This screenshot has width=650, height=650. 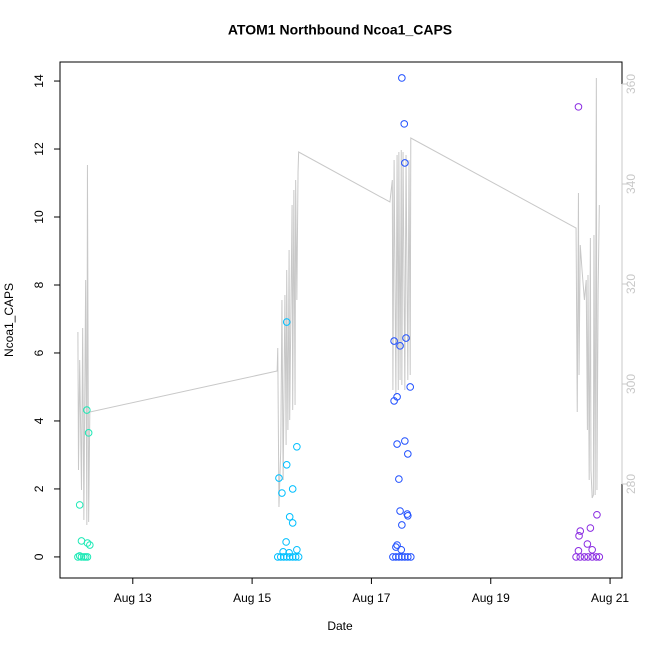 What do you see at coordinates (39, 352) in the screenshot?
I see `y-tick-label: 6` at bounding box center [39, 352].